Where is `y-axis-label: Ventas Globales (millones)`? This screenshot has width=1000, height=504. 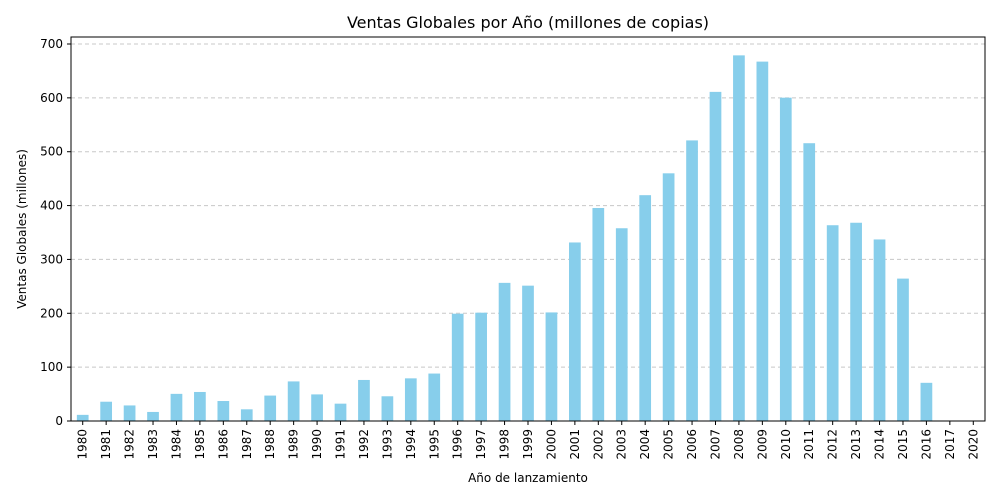 y-axis-label: Ventas Globales (millones) is located at coordinates (22, 229).